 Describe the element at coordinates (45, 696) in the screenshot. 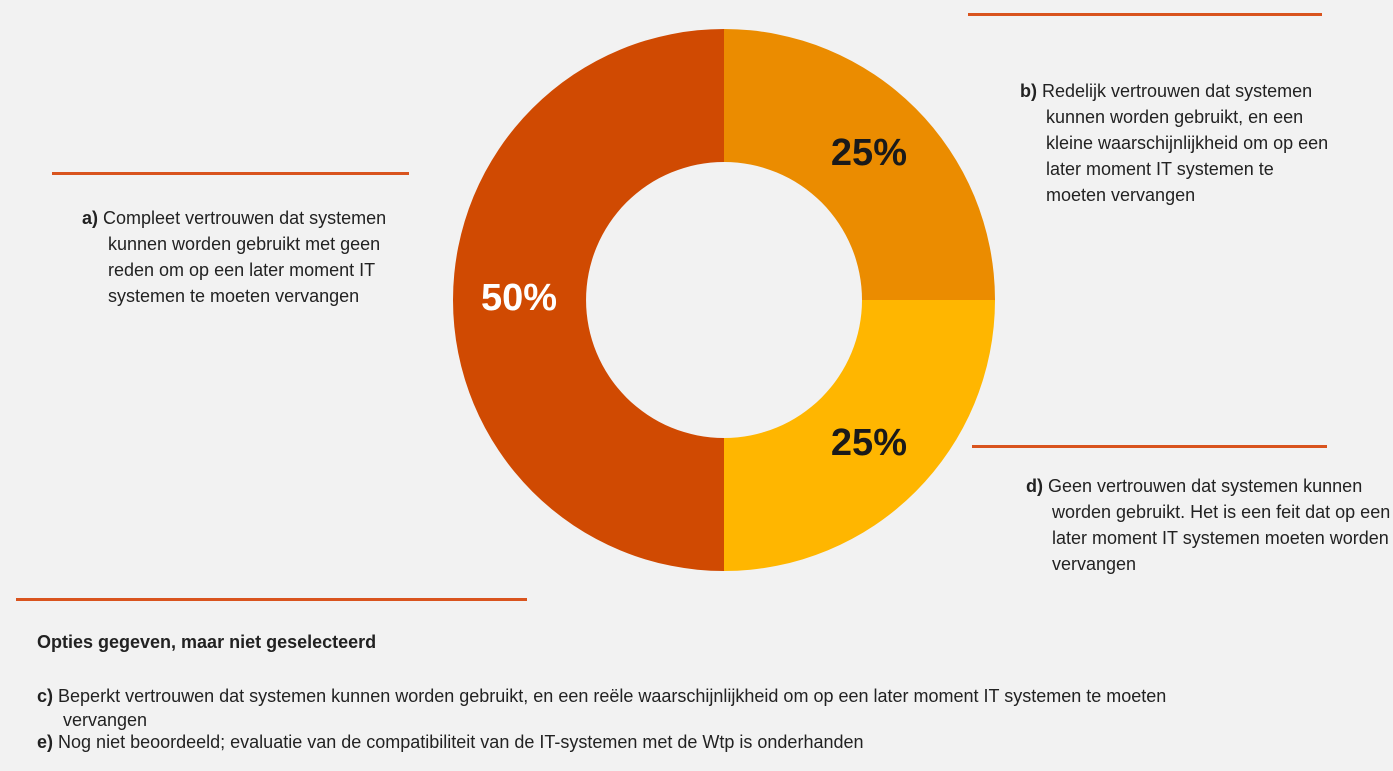

I see `option-key: c)` at that location.